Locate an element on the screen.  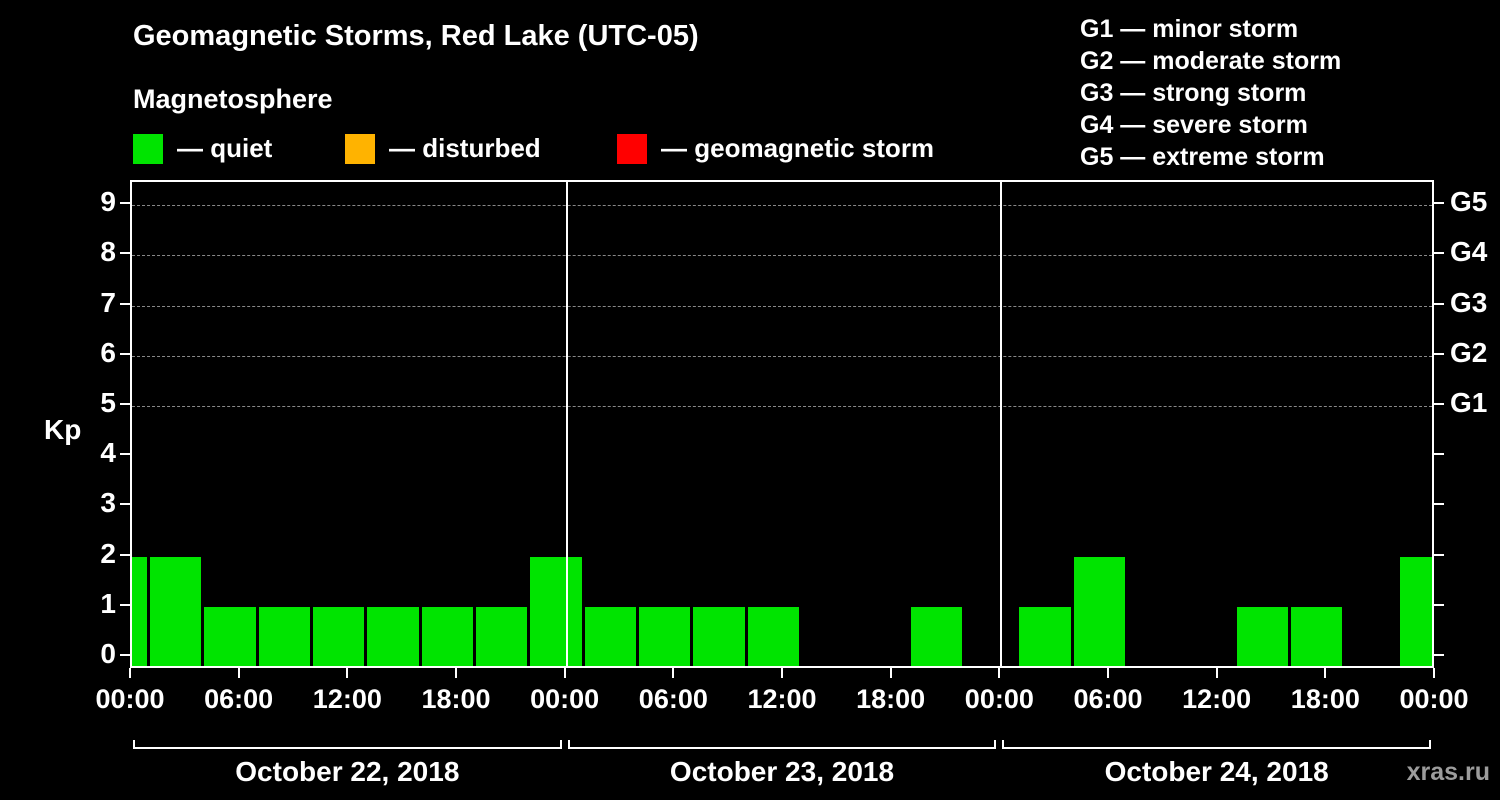
g-legend-line-3: G3 — strong storm is located at coordinates (1193, 93).